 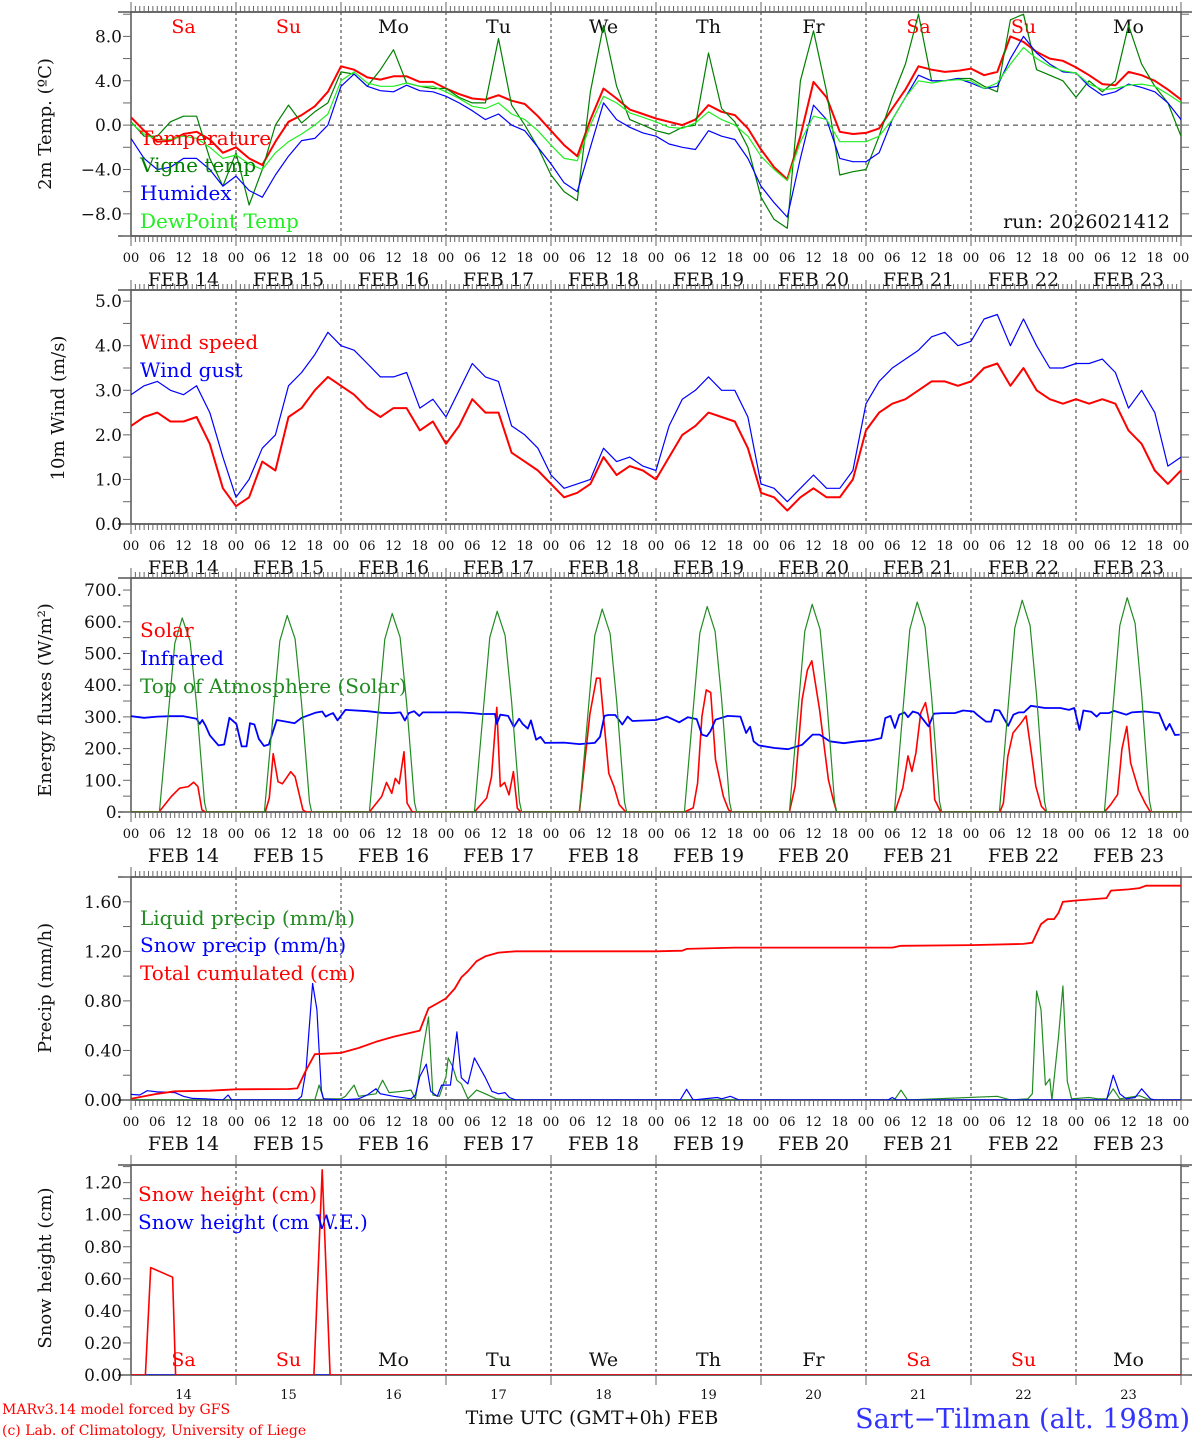 What do you see at coordinates (656, 736) in the screenshot?
I see `series-line-solar` at bounding box center [656, 736].